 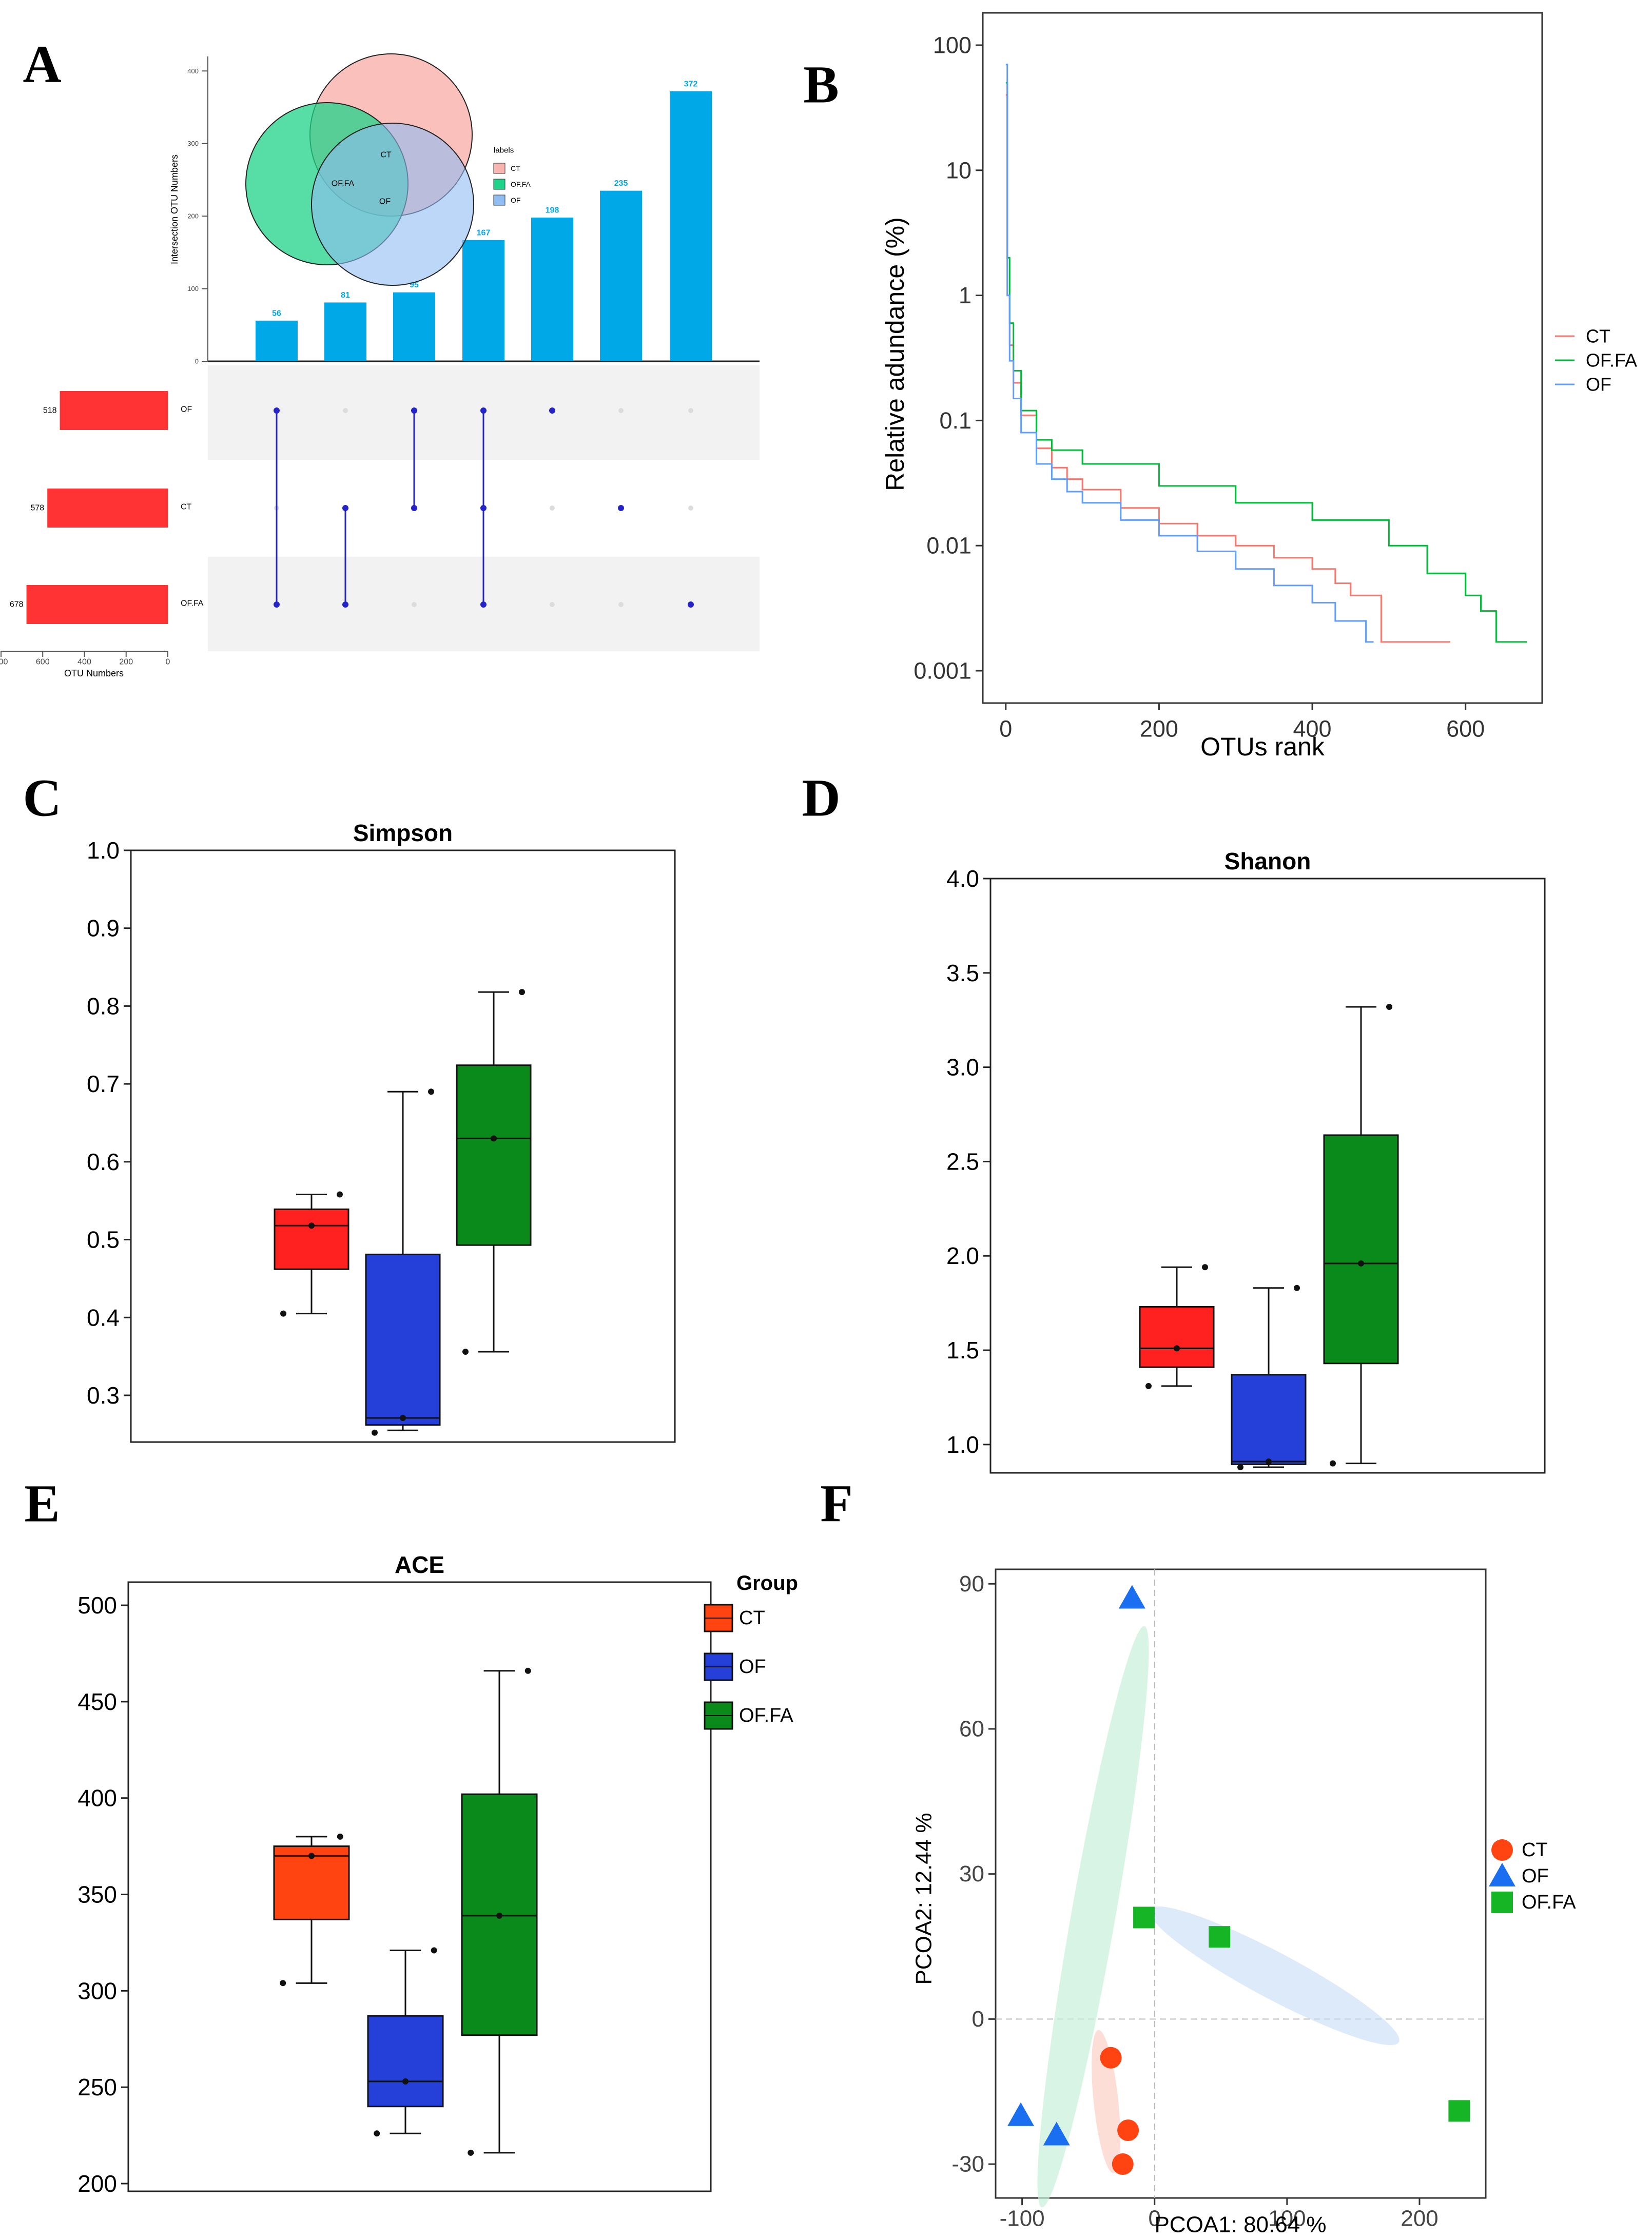 What do you see at coordinates (621, 184) in the screenshot?
I see `a-bar-value-label: 235` at bounding box center [621, 184].